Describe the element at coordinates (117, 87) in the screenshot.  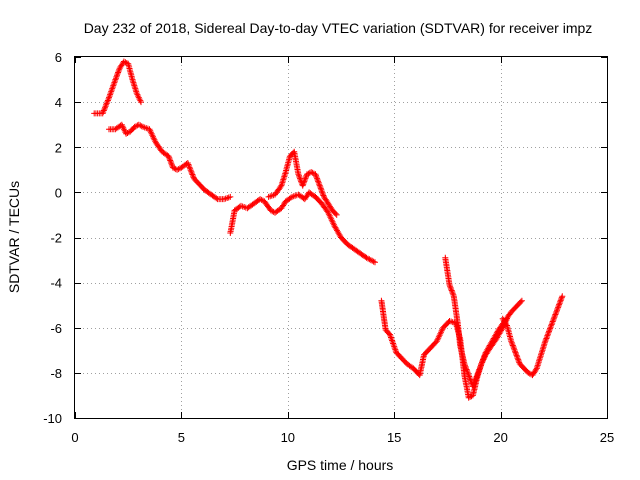
I see `series-trace-a` at that location.